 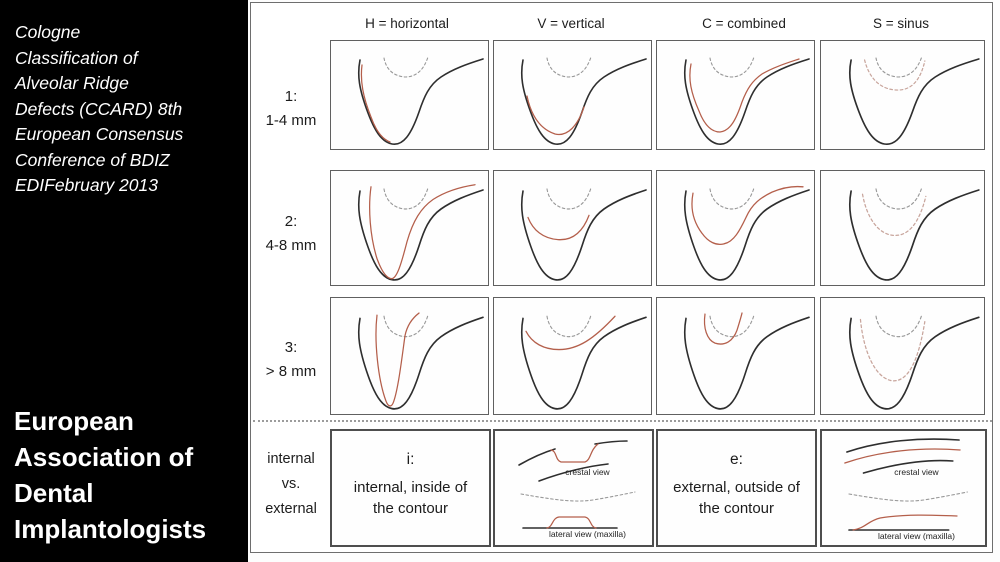 What do you see at coordinates (736, 508) in the screenshot?
I see `external-definition-line: the contour` at bounding box center [736, 508].